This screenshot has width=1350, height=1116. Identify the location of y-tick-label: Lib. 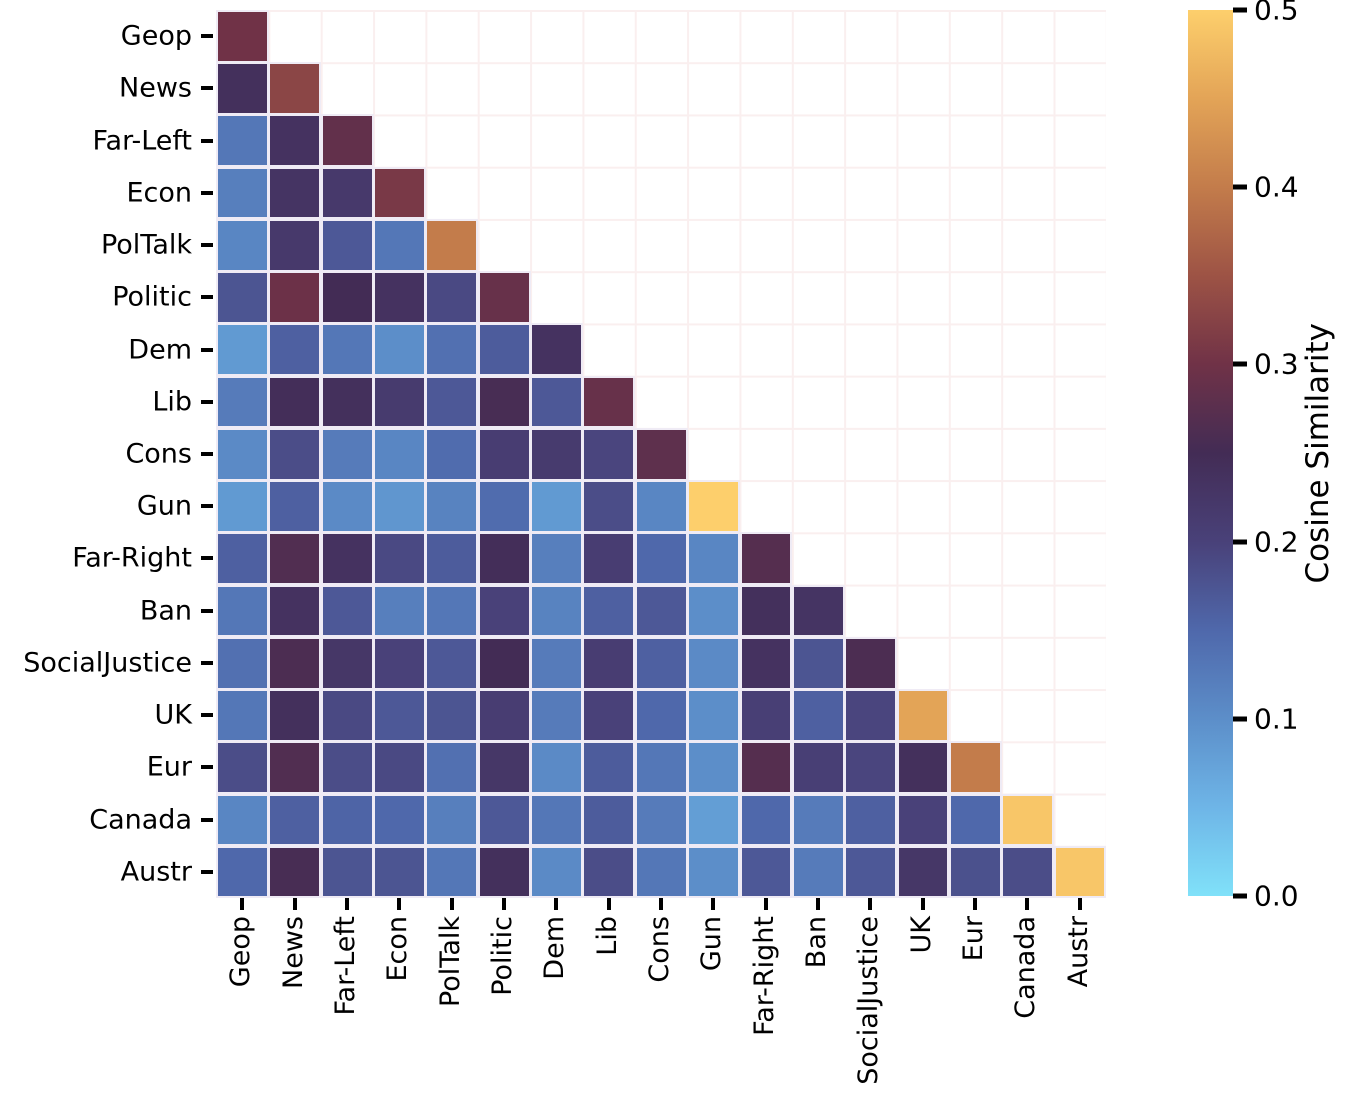
(172, 402).